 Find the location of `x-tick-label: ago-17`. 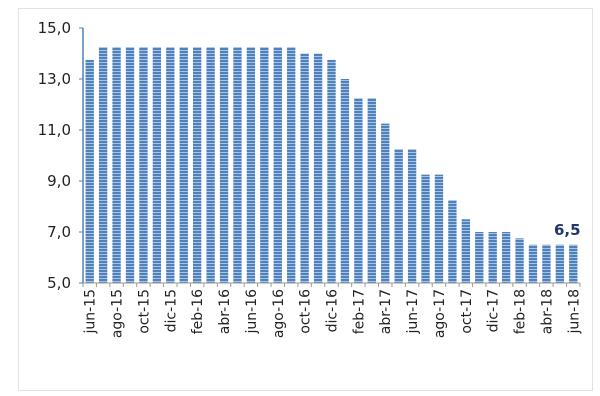

x-tick-label: ago-17 is located at coordinates (440, 313).